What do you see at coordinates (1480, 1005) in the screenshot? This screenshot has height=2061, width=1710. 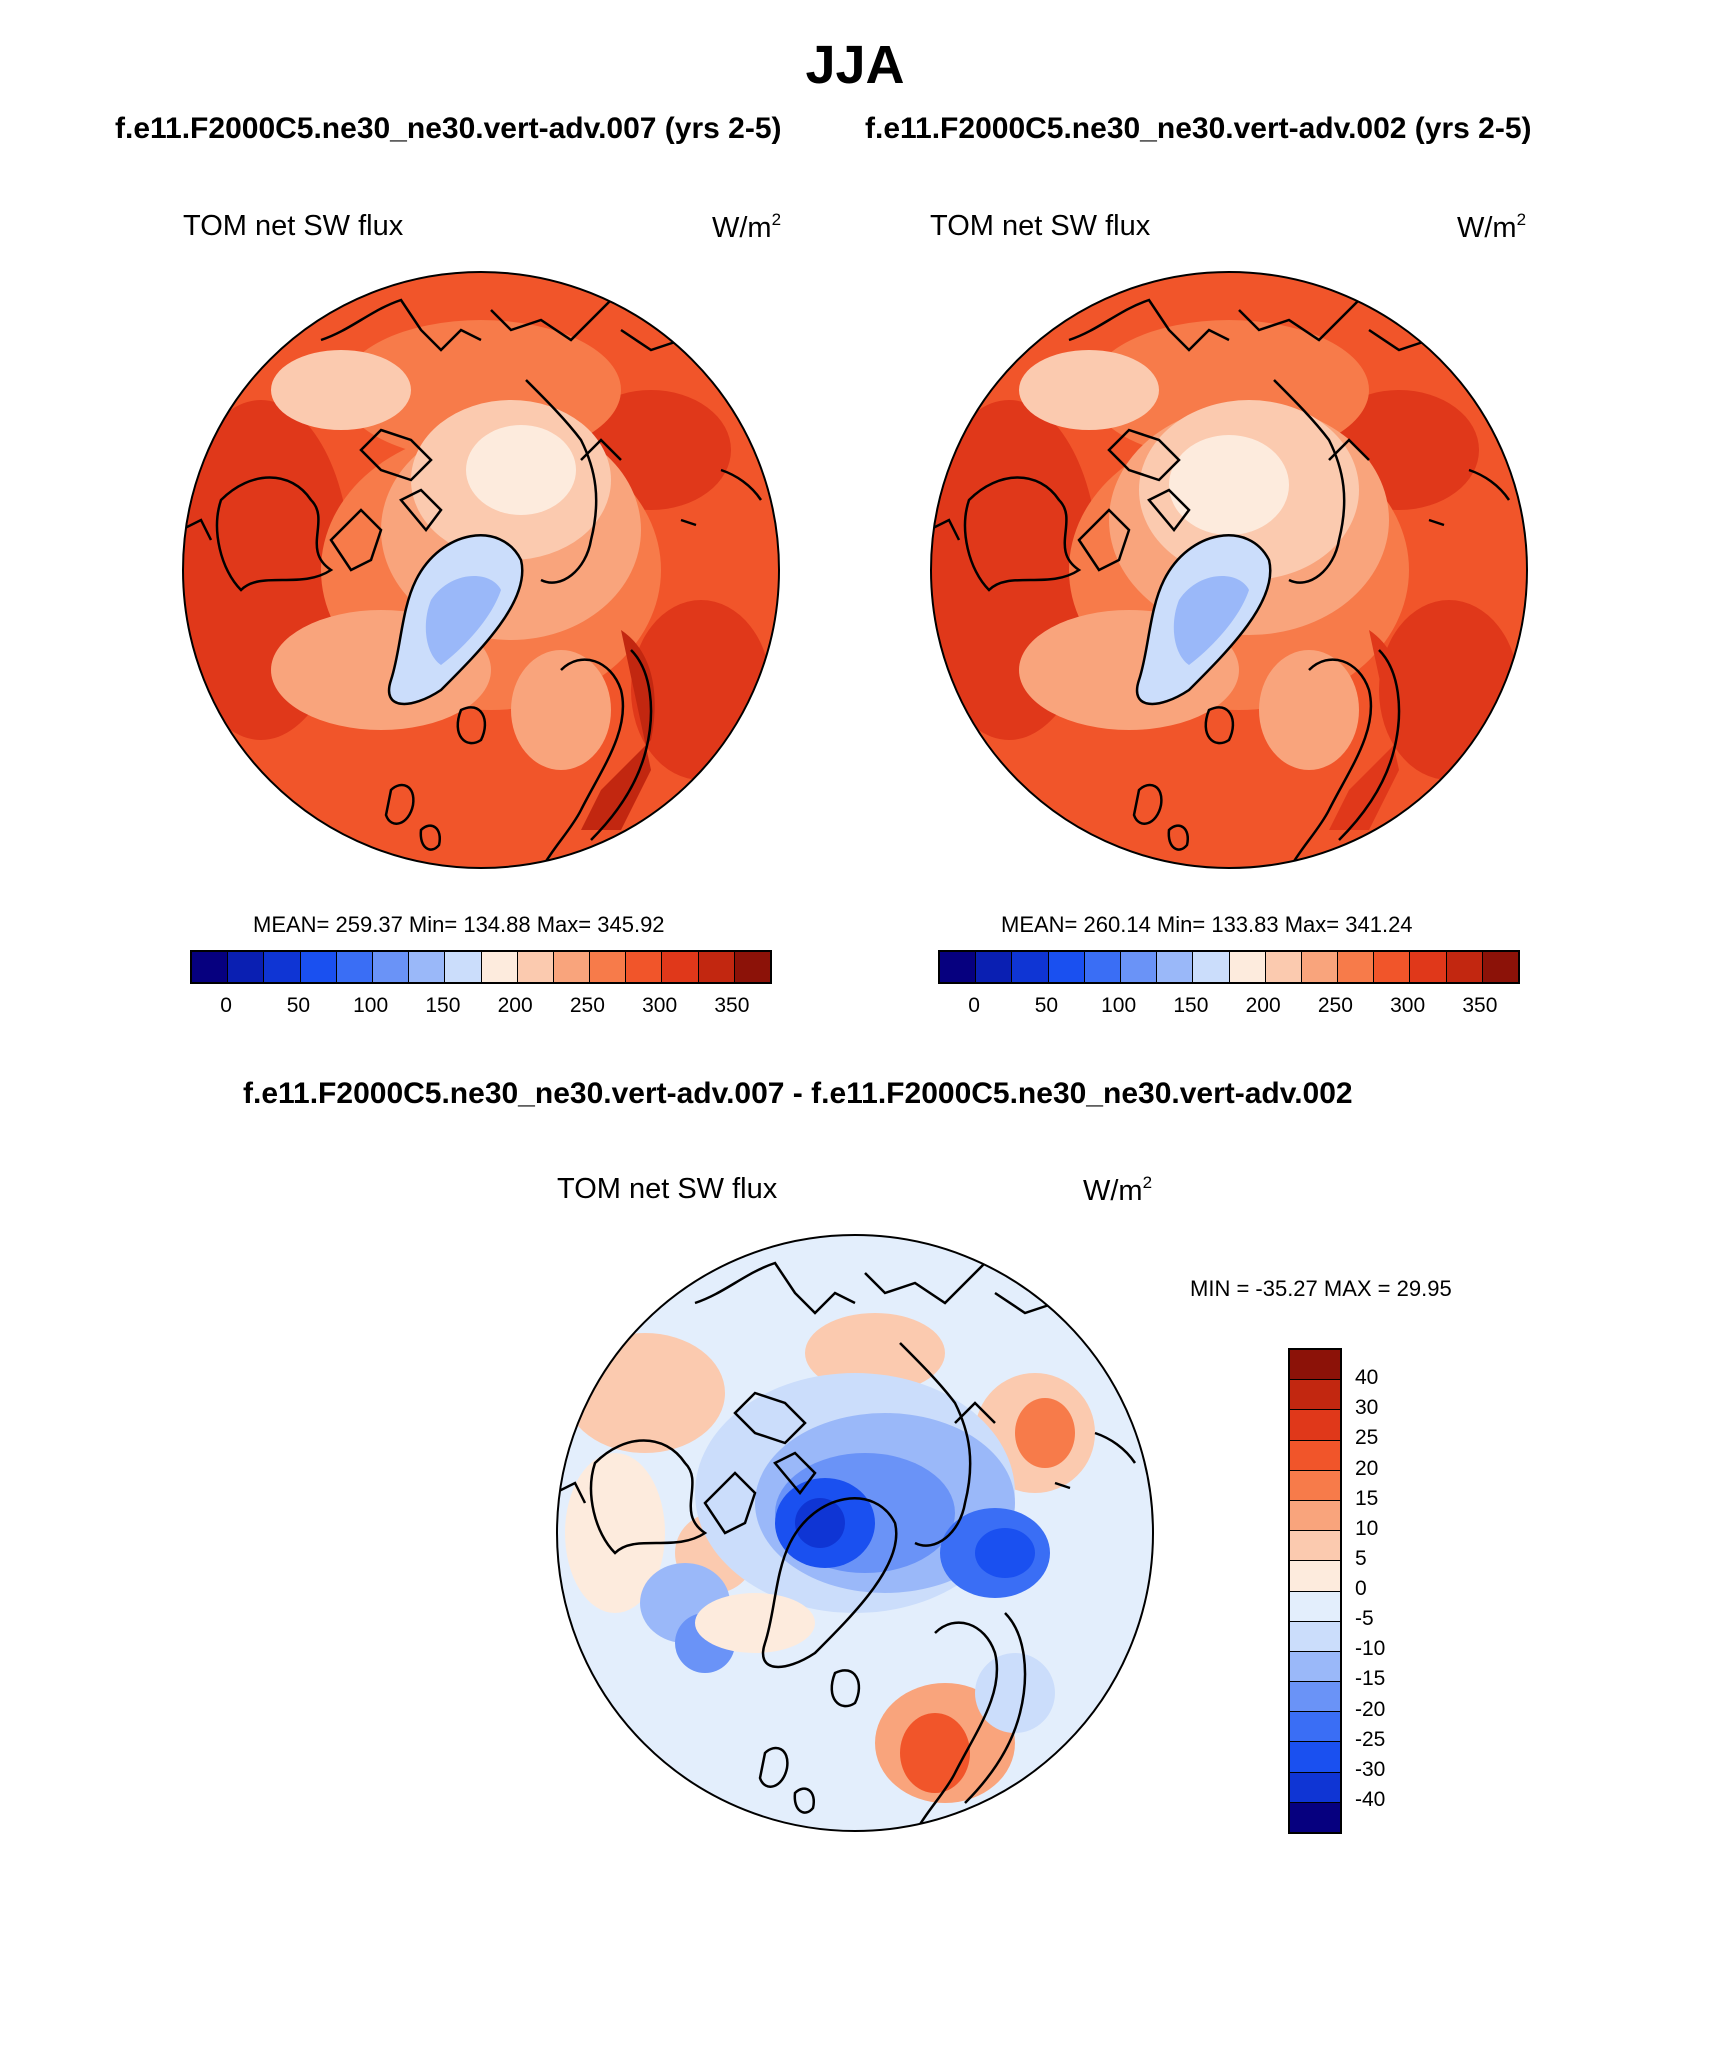 I see `right-colorbar-tick-label: 350` at bounding box center [1480, 1005].